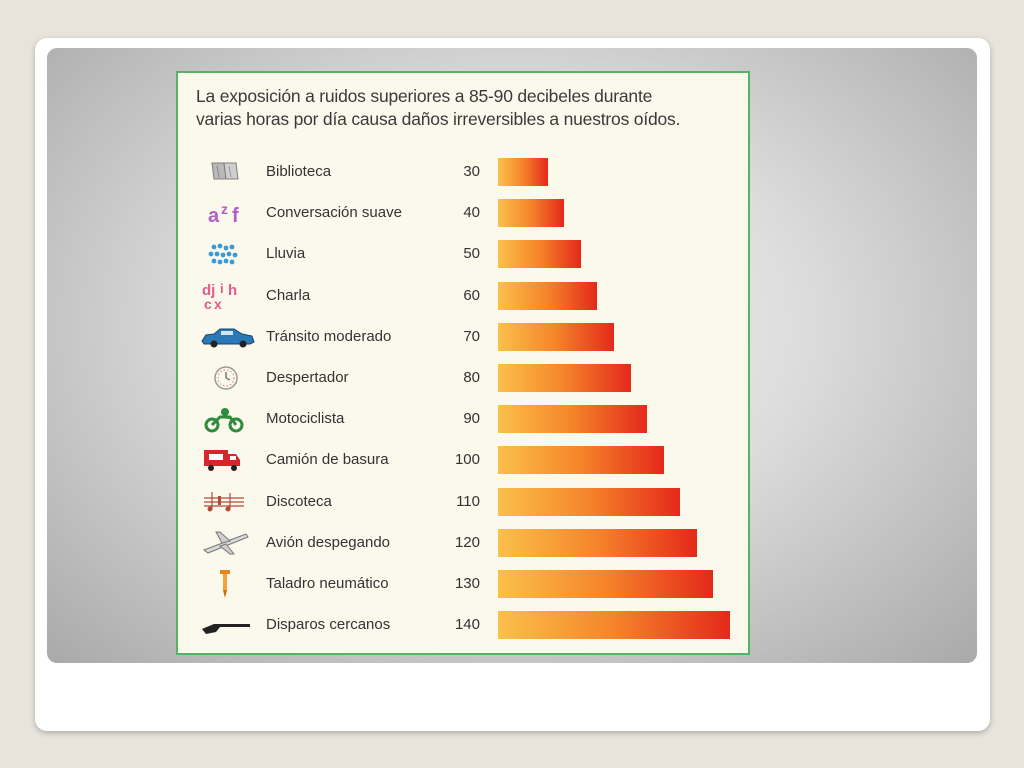  Describe the element at coordinates (471, 377) in the screenshot. I see `data-value-label: 80` at that location.